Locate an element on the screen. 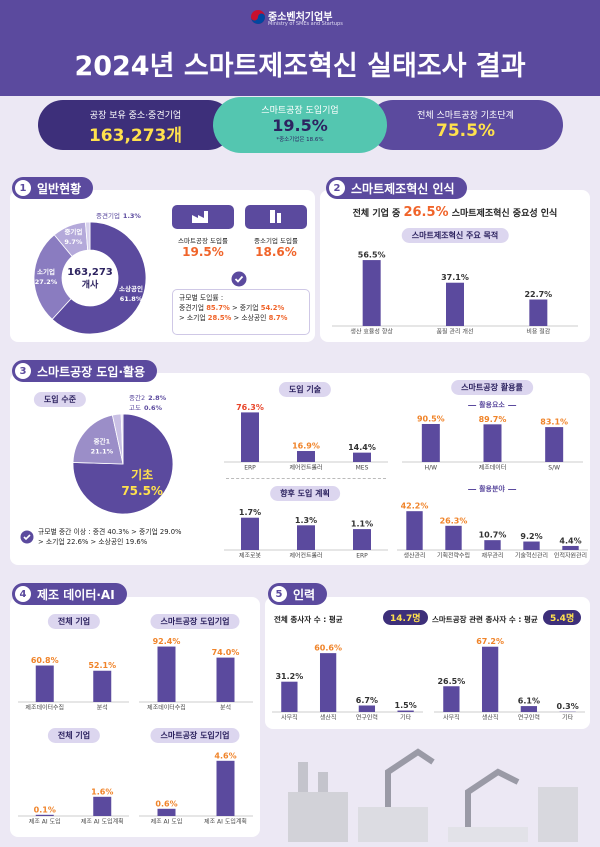 The width and height of the screenshot is (600, 847). value-label: 22.7% is located at coordinates (538, 294).